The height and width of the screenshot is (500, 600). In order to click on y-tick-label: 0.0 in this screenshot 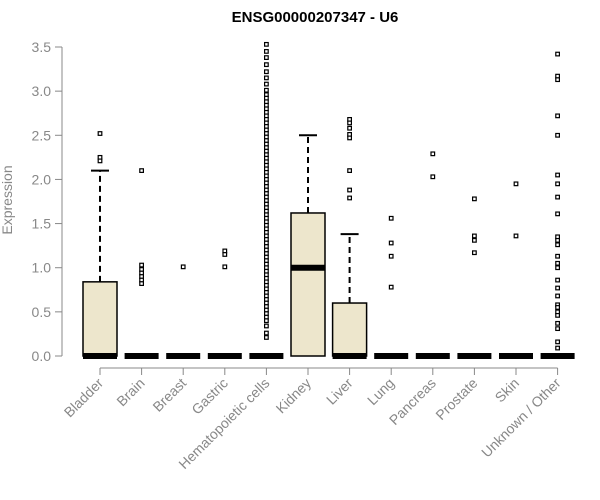, I will do `click(42, 356)`.